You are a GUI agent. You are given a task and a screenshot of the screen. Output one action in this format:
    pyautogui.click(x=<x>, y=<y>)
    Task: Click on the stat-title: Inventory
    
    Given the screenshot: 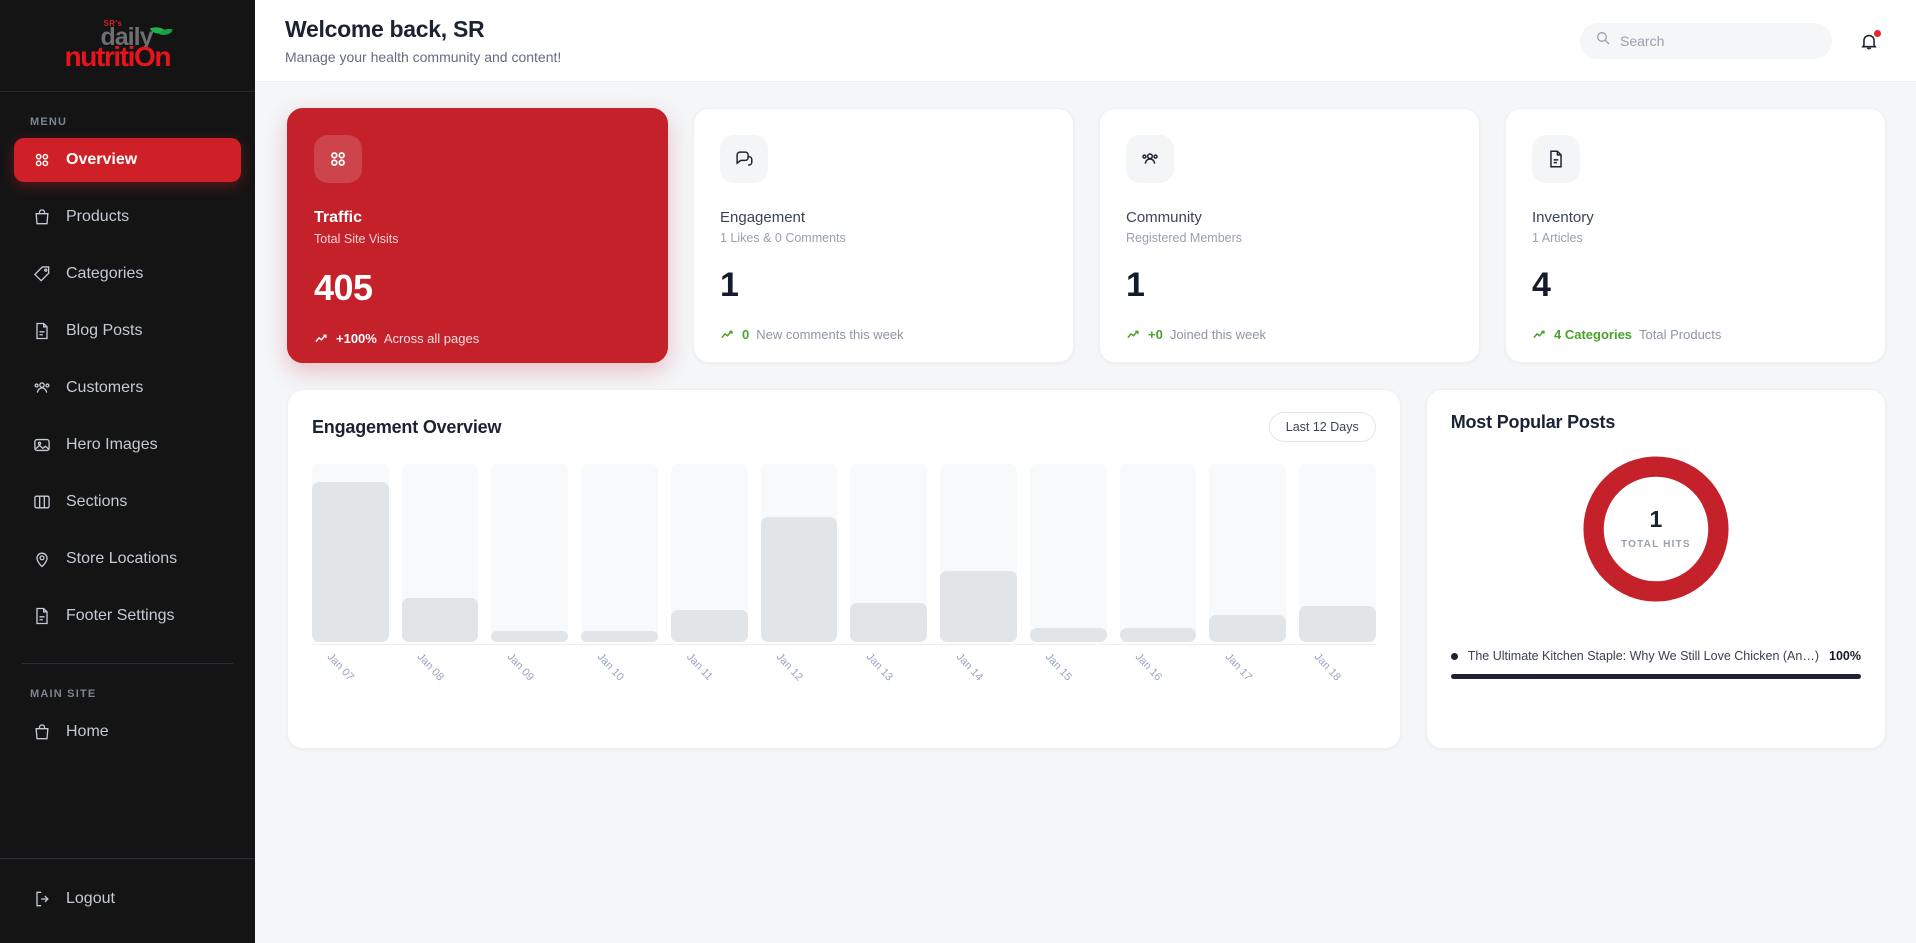 What is the action you would take?
    pyautogui.click(x=1563, y=217)
    